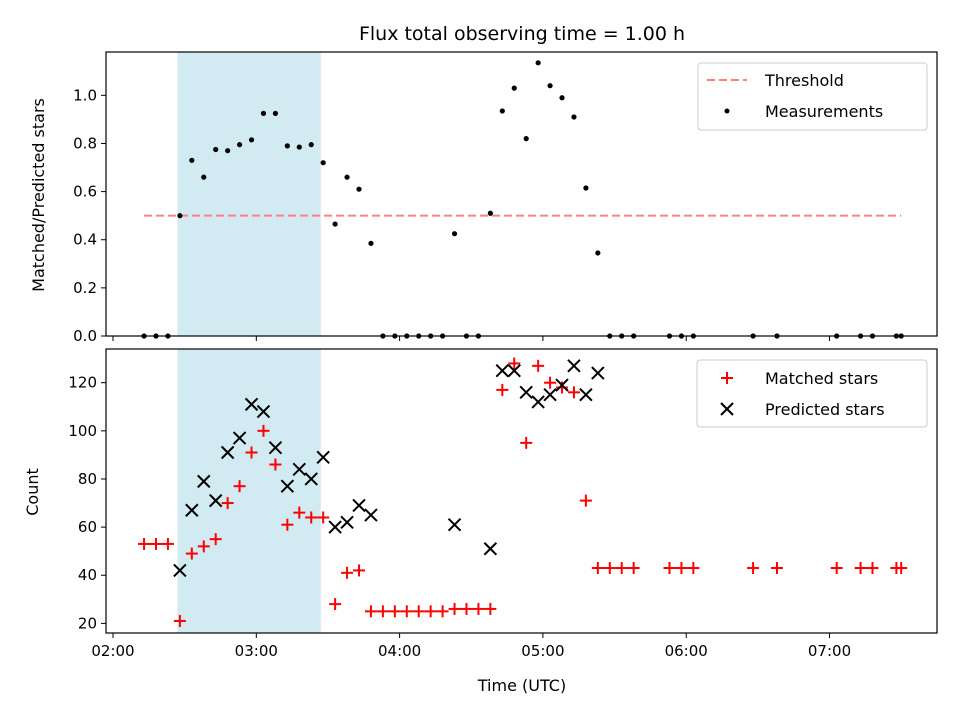 Image resolution: width=960 pixels, height=724 pixels. I want to click on bottom-legend: Matched stars Predicted stars, so click(812, 393).